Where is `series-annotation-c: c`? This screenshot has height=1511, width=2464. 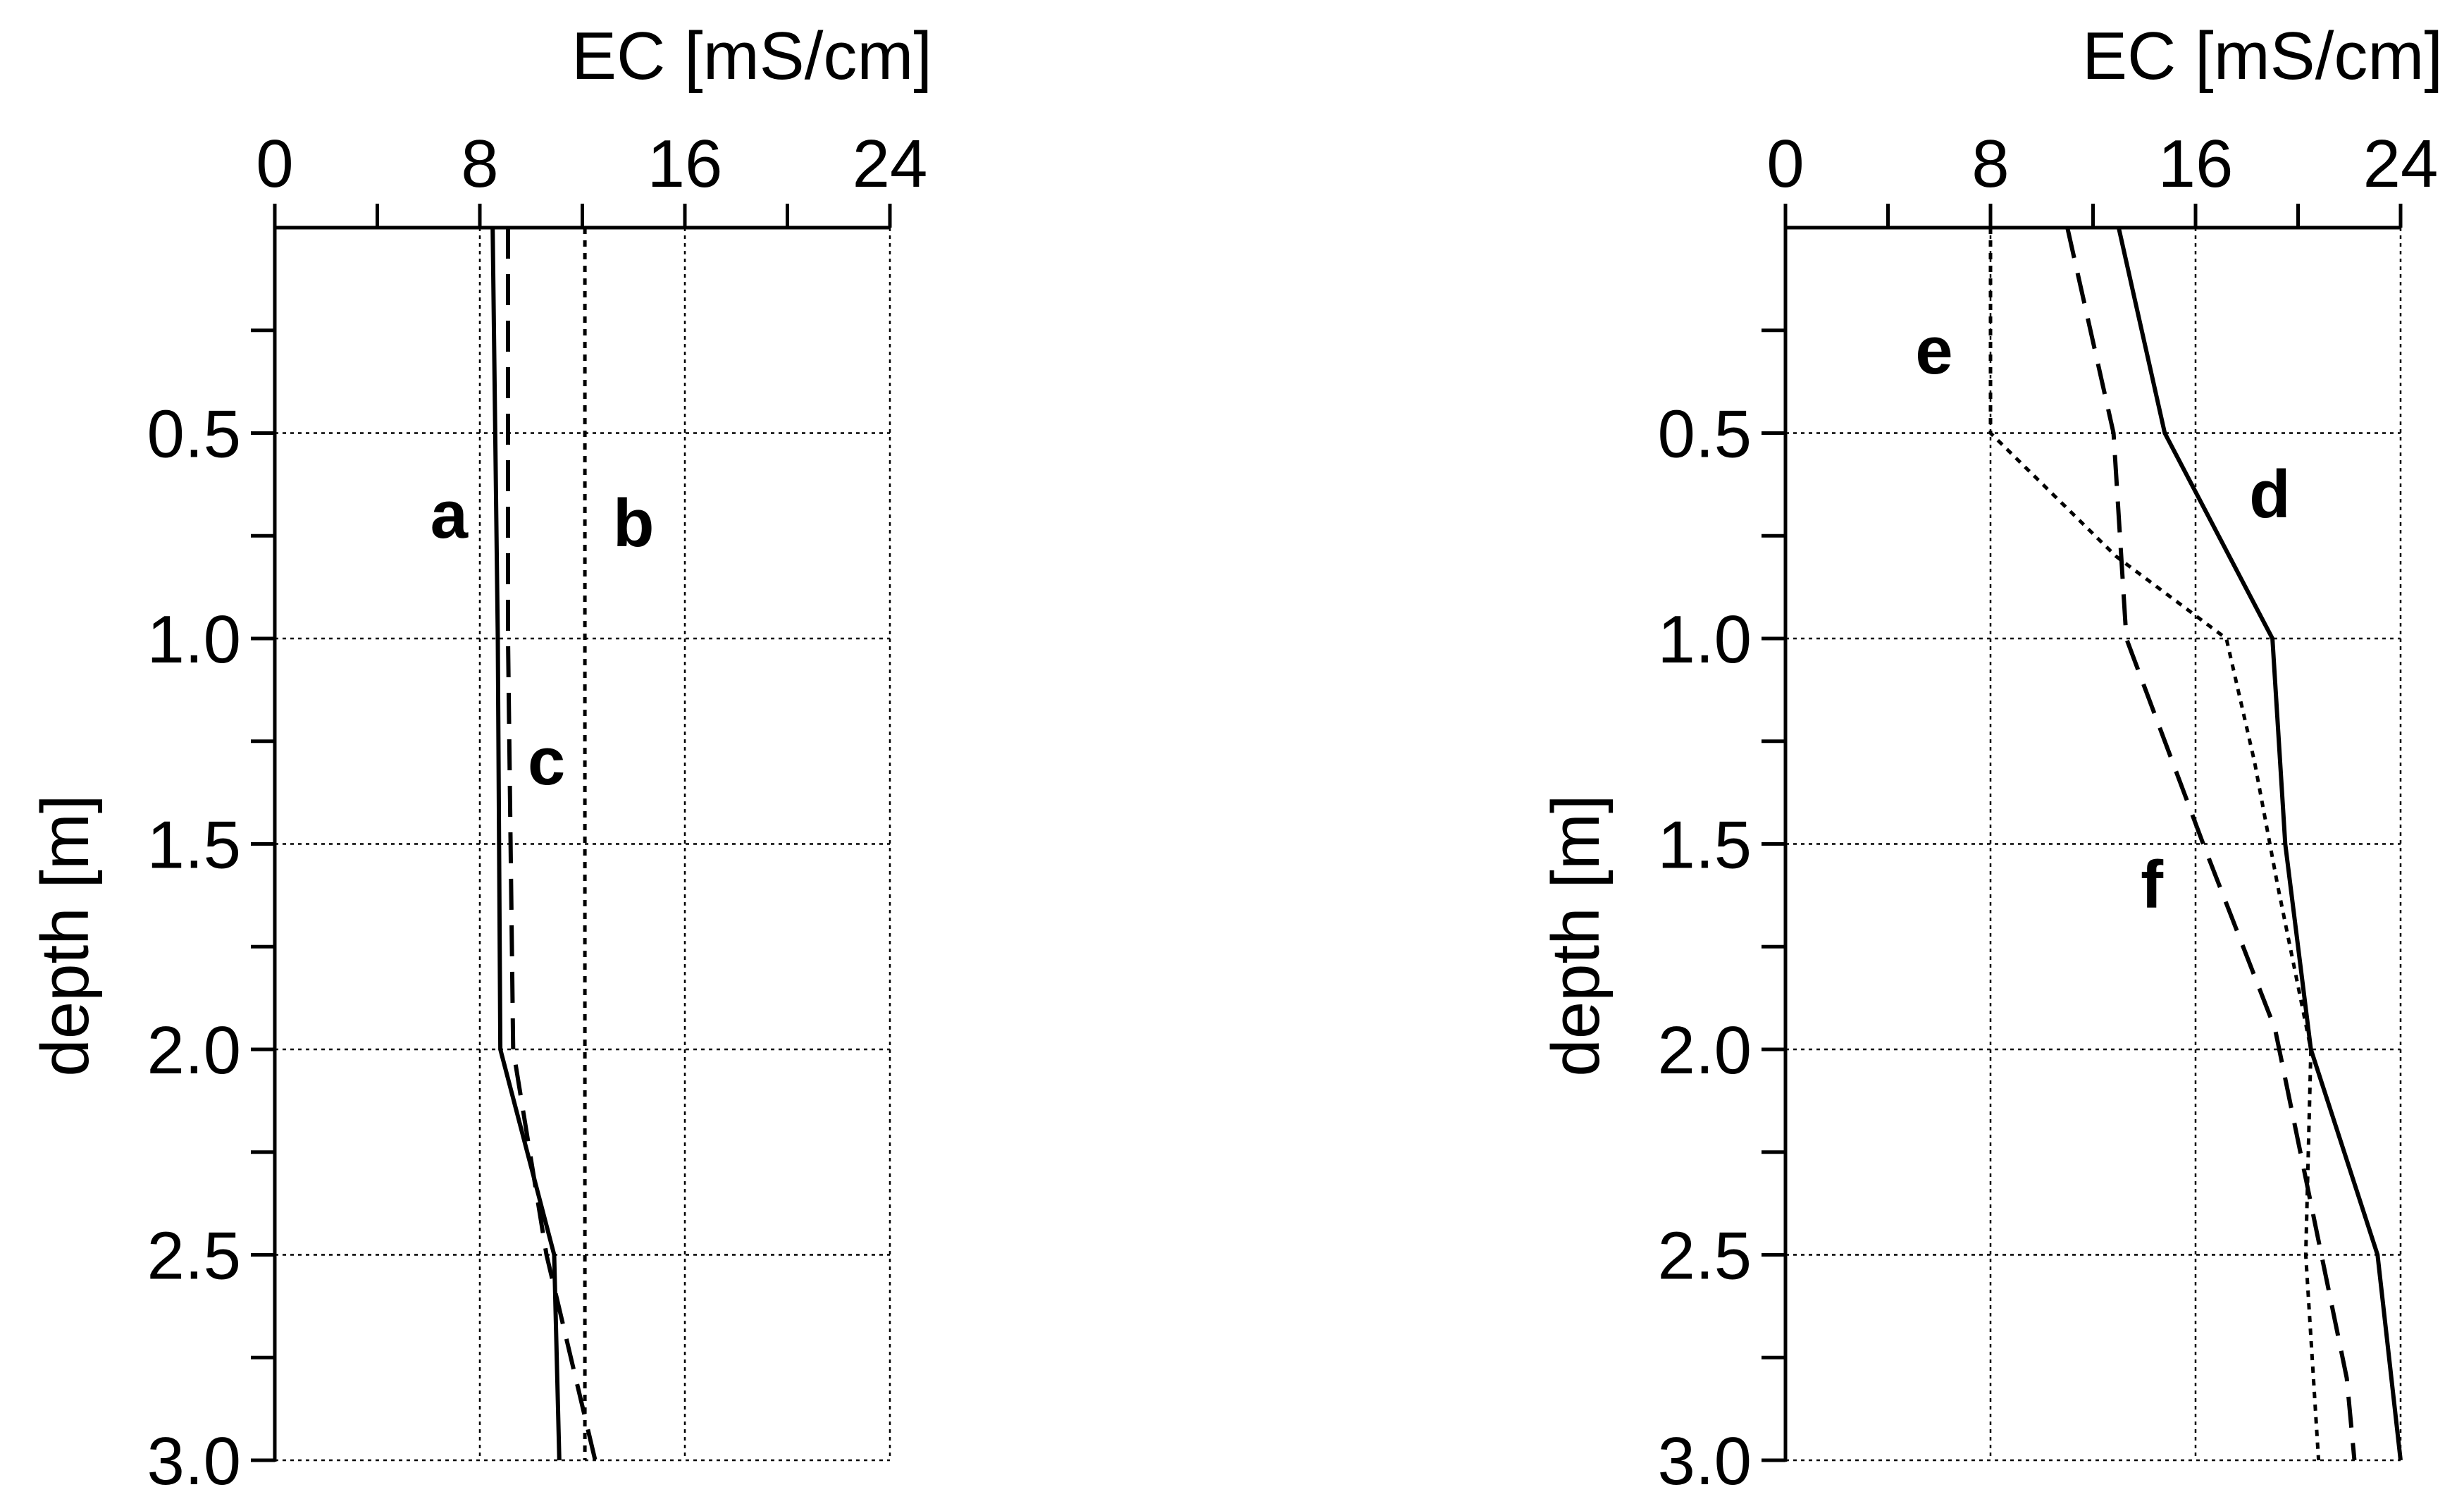
series-annotation-c: c is located at coordinates (546, 761).